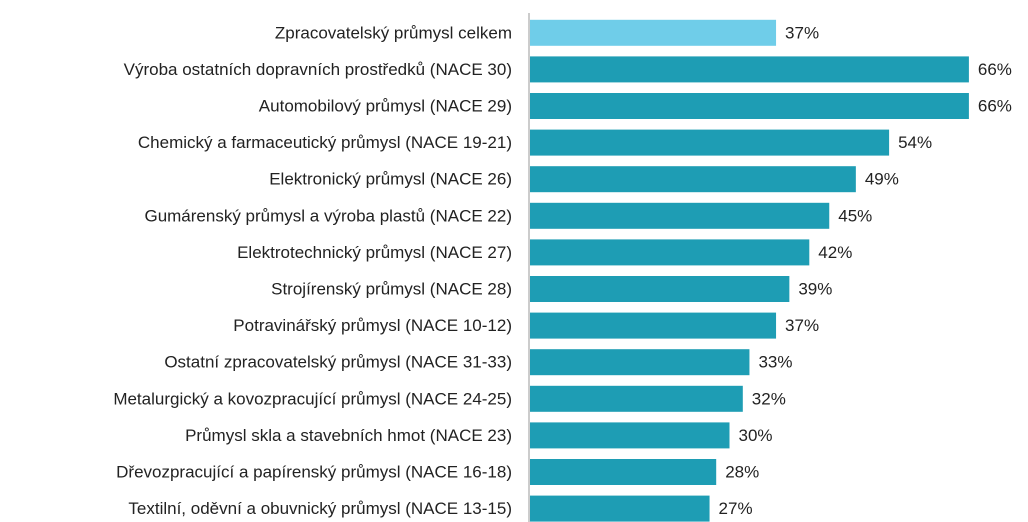 Image resolution: width=1028 pixels, height=522 pixels. I want to click on value-label: 27%, so click(736, 508).